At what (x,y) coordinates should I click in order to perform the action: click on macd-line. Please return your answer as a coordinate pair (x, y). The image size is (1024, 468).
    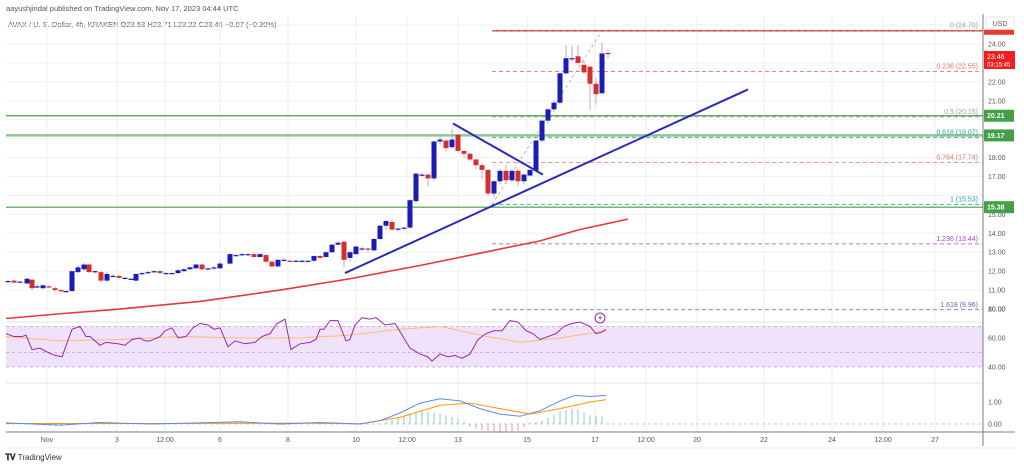
    Looking at the image, I should click on (306, 410).